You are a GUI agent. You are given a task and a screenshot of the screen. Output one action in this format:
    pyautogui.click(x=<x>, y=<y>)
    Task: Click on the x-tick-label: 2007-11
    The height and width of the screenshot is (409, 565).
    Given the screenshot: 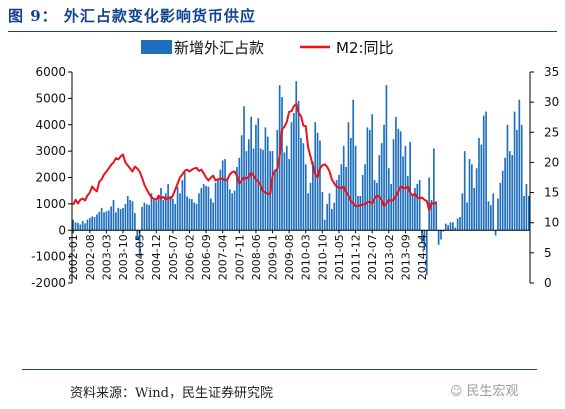 What is the action you would take?
    pyautogui.click(x=239, y=257)
    